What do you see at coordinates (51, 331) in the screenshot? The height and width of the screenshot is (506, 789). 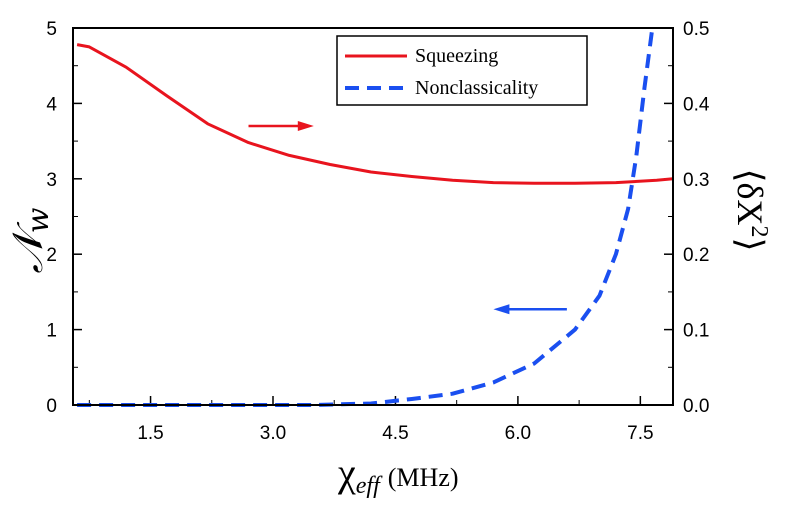 I see `y-left-tick-label: 1` at bounding box center [51, 331].